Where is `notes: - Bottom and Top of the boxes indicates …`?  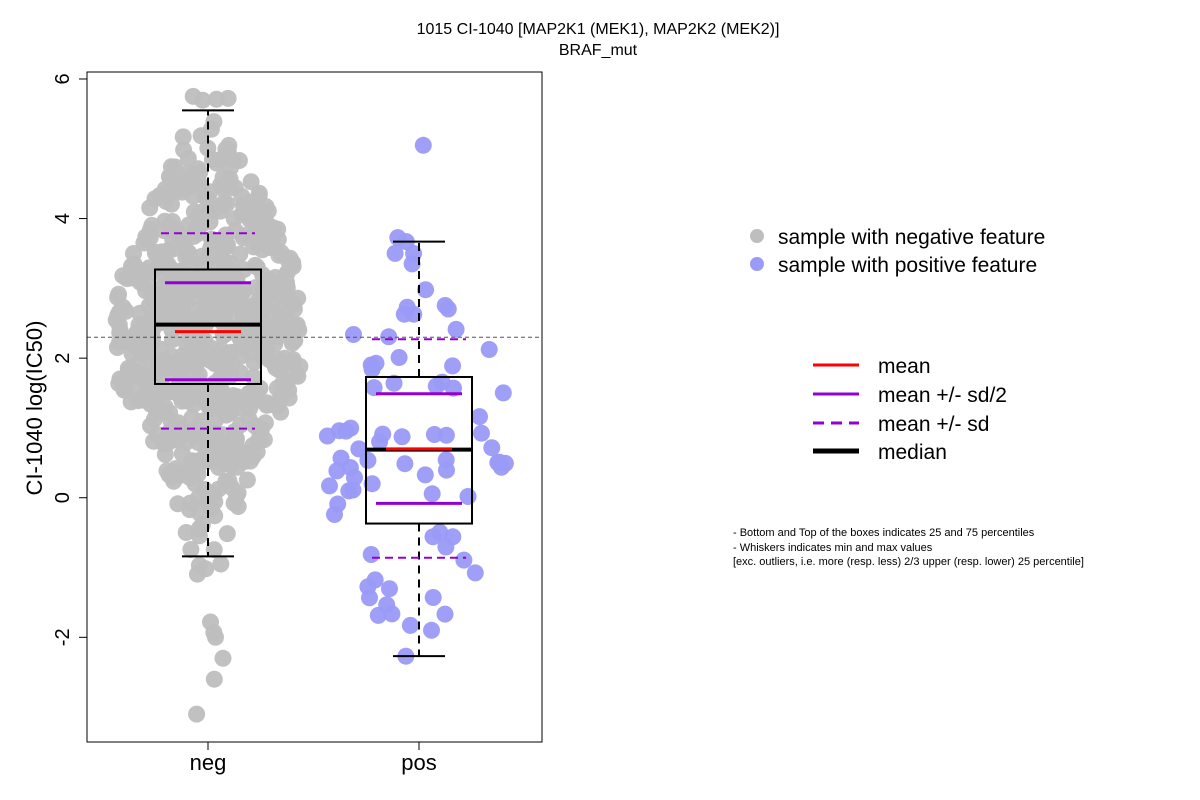 notes: - Bottom and Top of the boxes indicates … is located at coordinates (908, 547).